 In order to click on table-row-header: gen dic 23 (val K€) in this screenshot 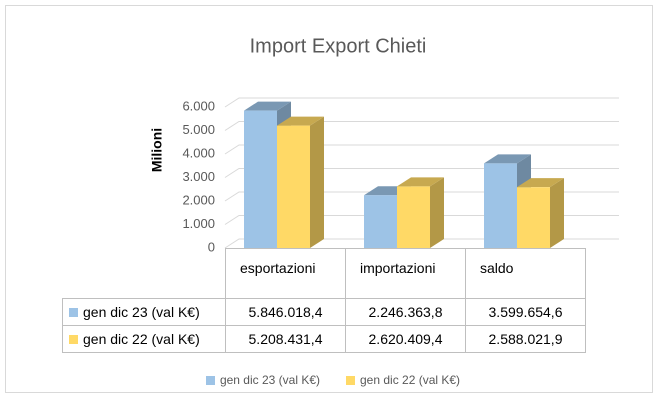, I will do `click(144, 312)`.